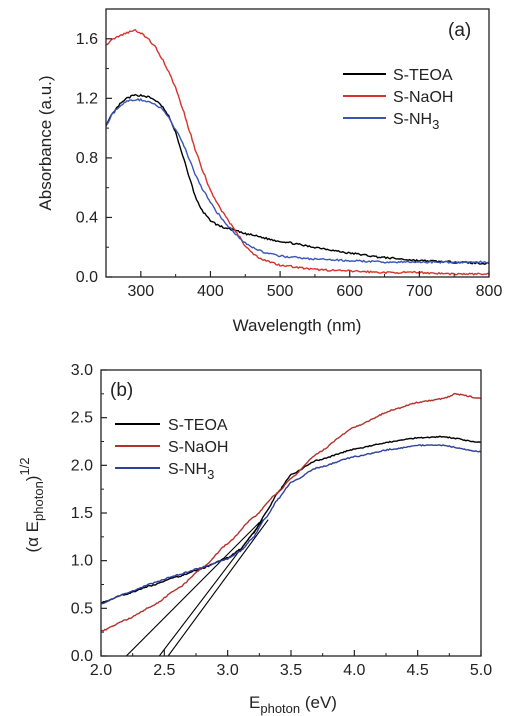 The image size is (507, 716). Describe the element at coordinates (82, 513) in the screenshot. I see `y-tick-label: 1.5` at that location.